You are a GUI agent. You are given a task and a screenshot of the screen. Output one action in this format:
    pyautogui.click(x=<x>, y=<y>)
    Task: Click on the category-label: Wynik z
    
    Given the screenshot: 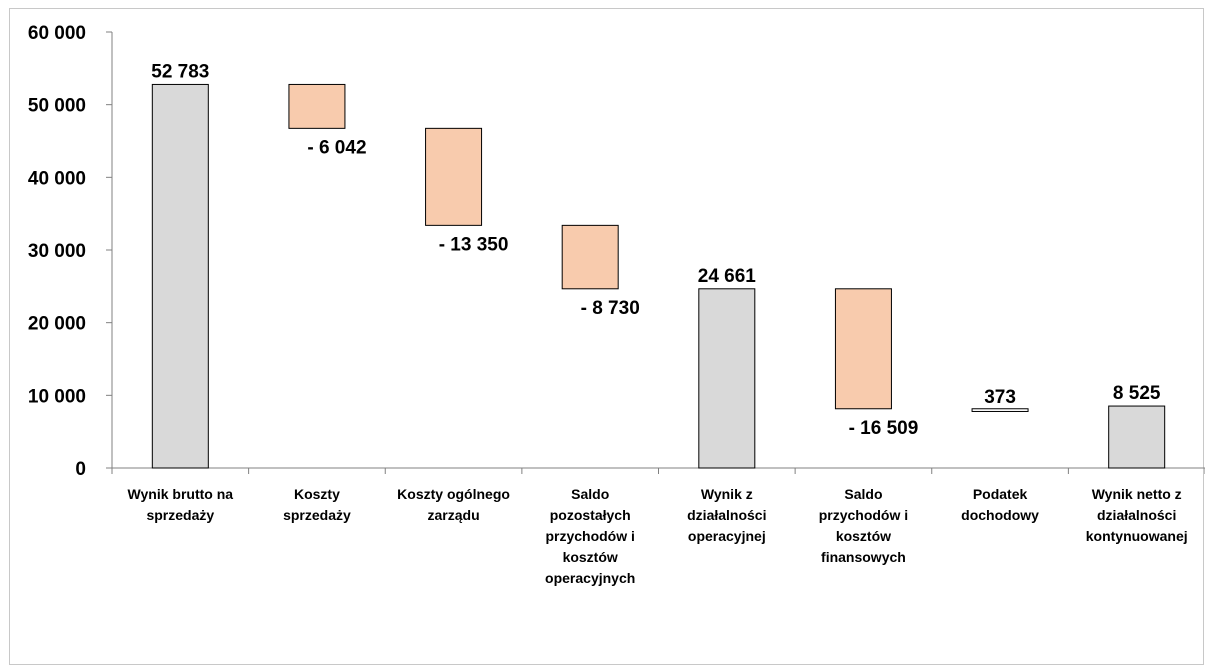 What is the action you would take?
    pyautogui.click(x=727, y=494)
    